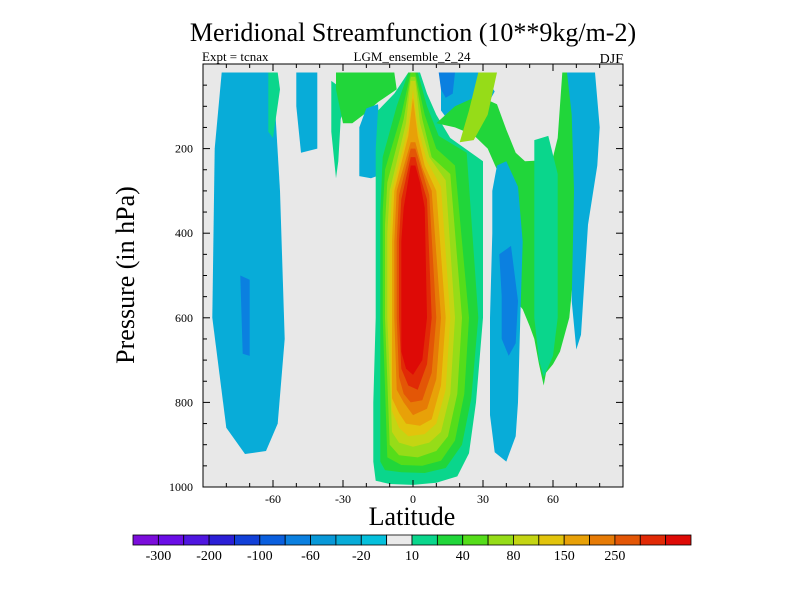 The width and height of the screenshot is (800, 605). What do you see at coordinates (413, 32) in the screenshot?
I see `chart-title: Meridional Streamfunction (10**9kg/m-2)` at bounding box center [413, 32].